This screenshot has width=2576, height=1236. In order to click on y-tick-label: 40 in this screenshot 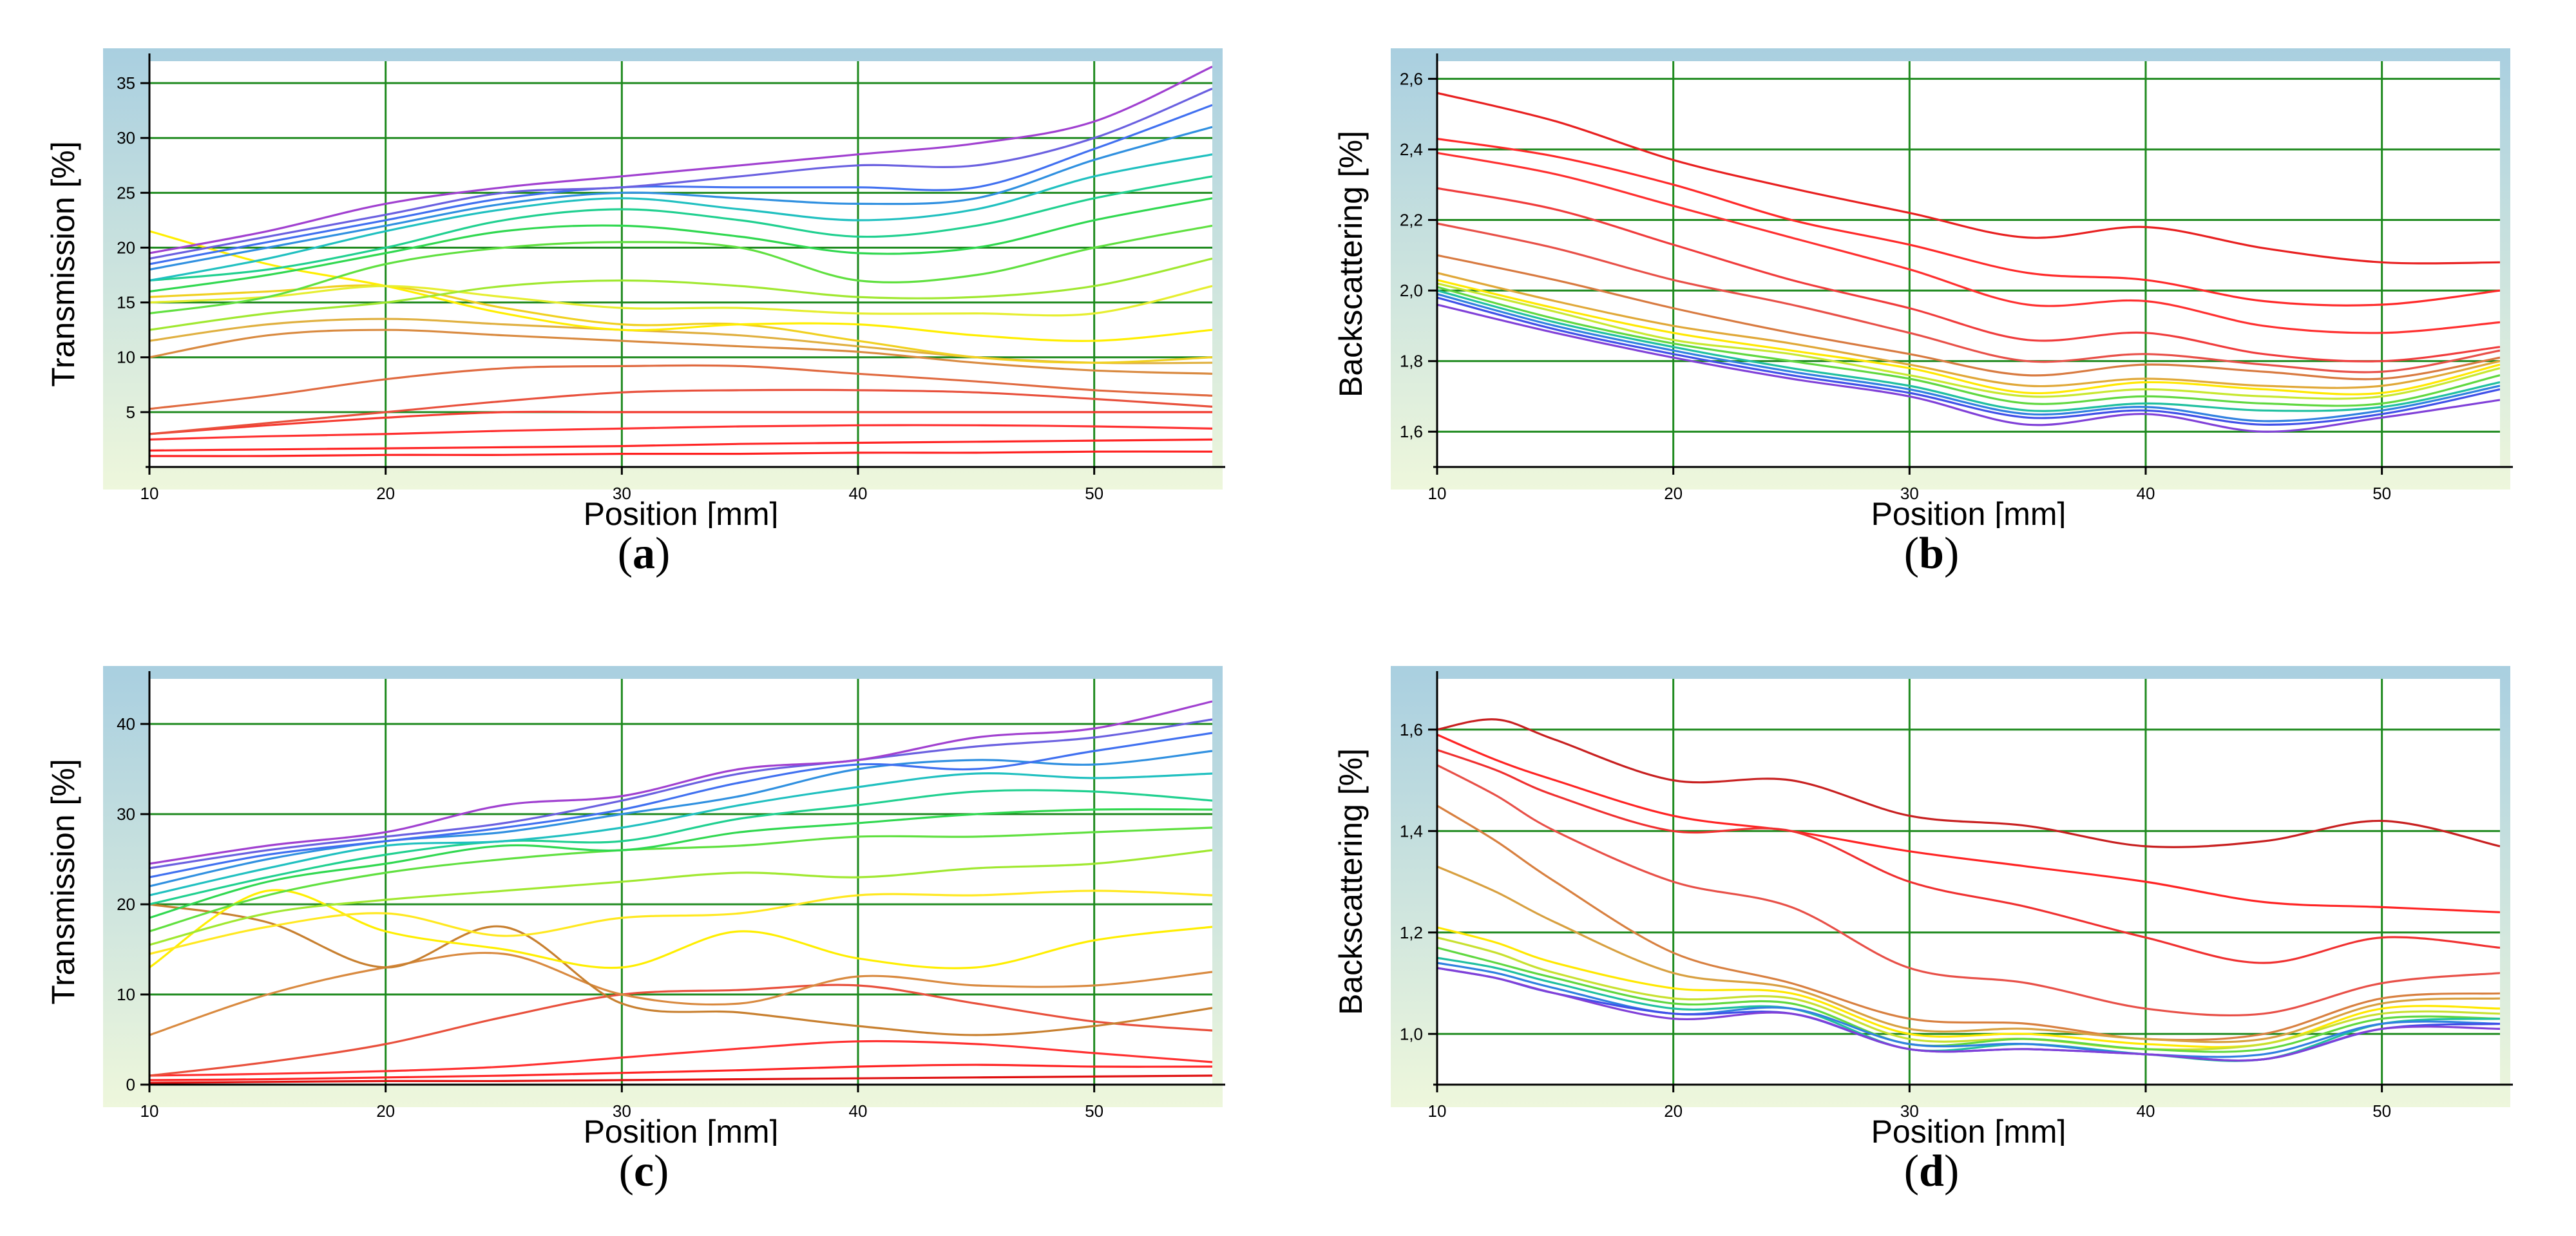, I will do `click(126, 724)`.